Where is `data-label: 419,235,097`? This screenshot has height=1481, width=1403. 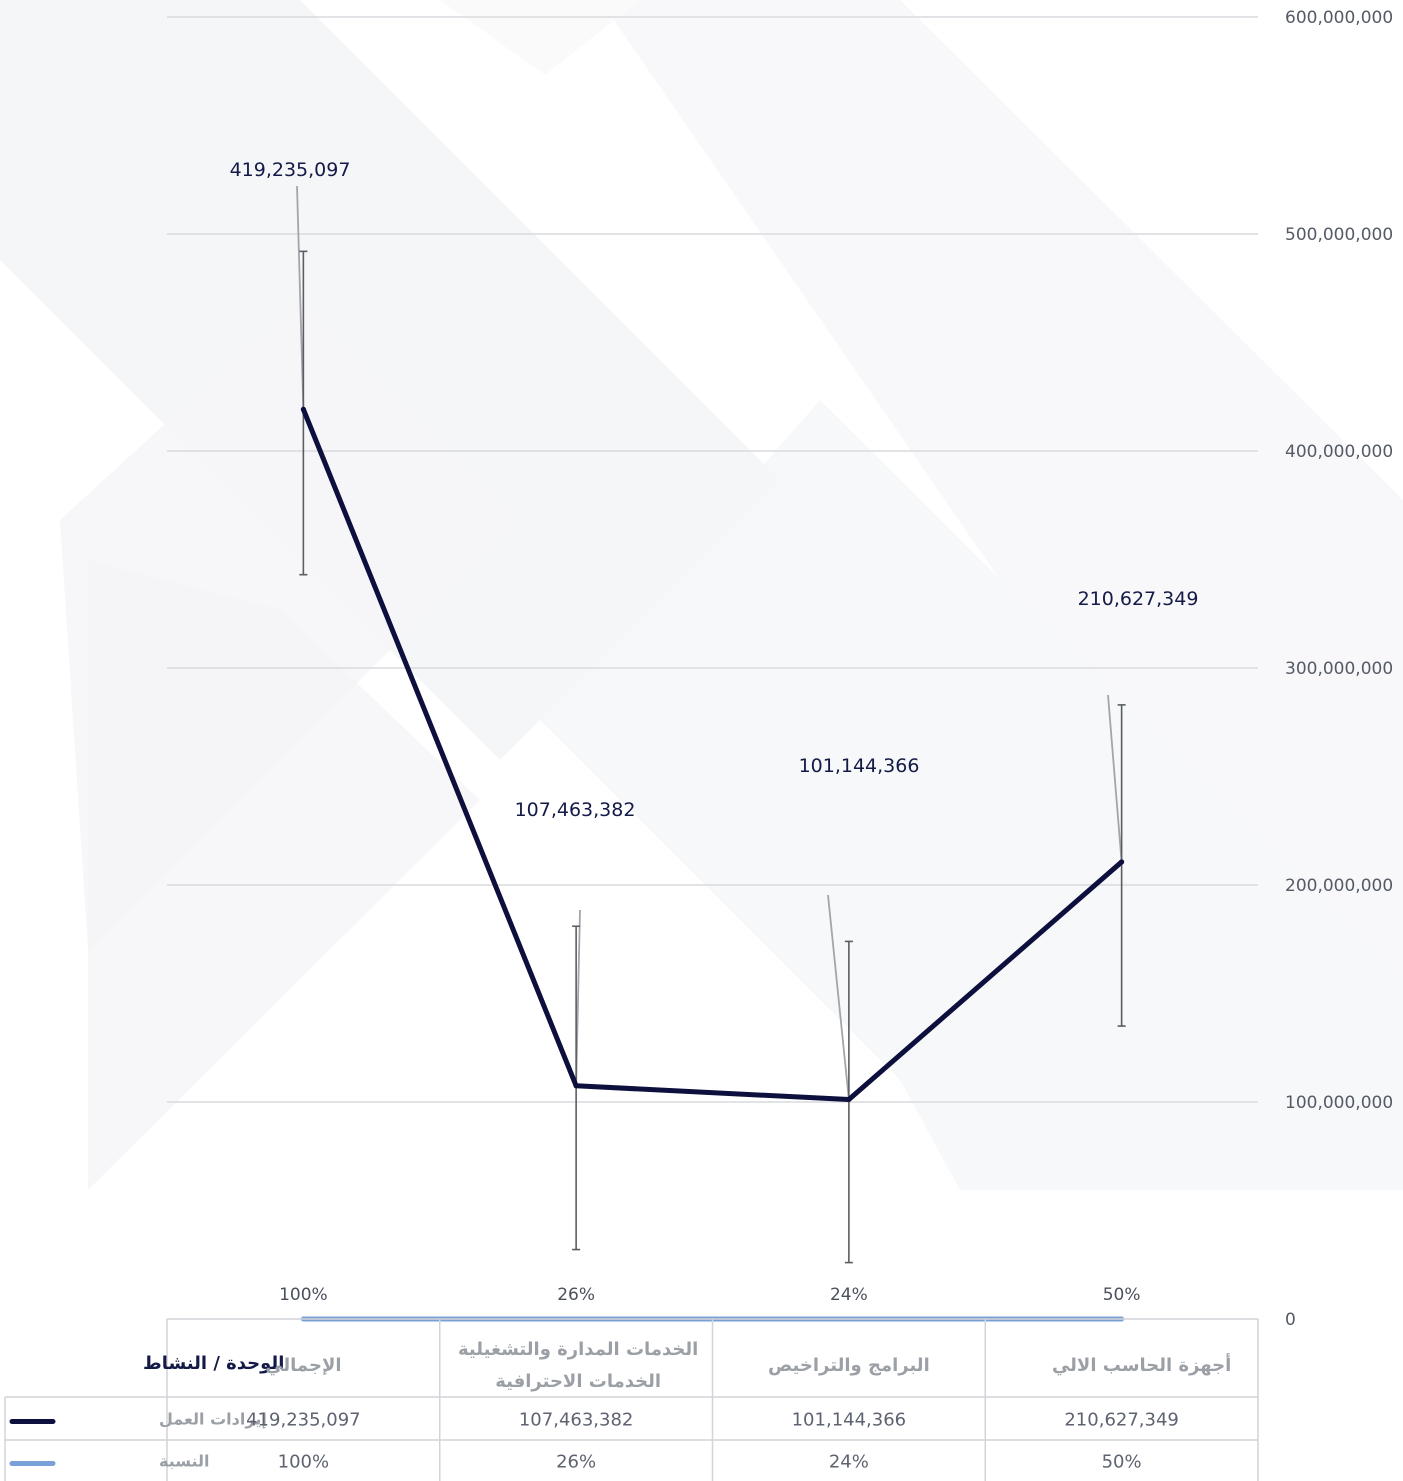 data-label: 419,235,097 is located at coordinates (290, 170).